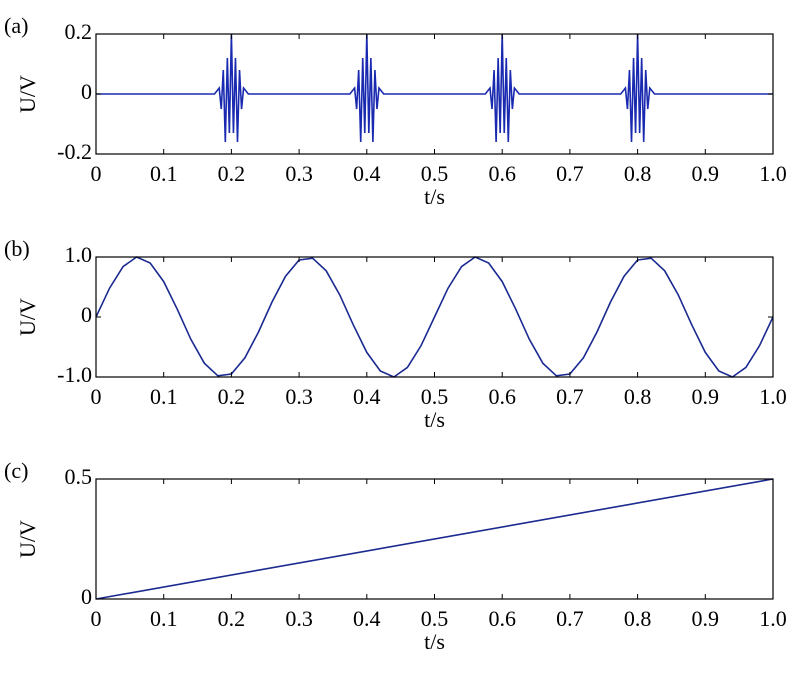  I want to click on y-tick-label: -1.0, so click(74, 374).